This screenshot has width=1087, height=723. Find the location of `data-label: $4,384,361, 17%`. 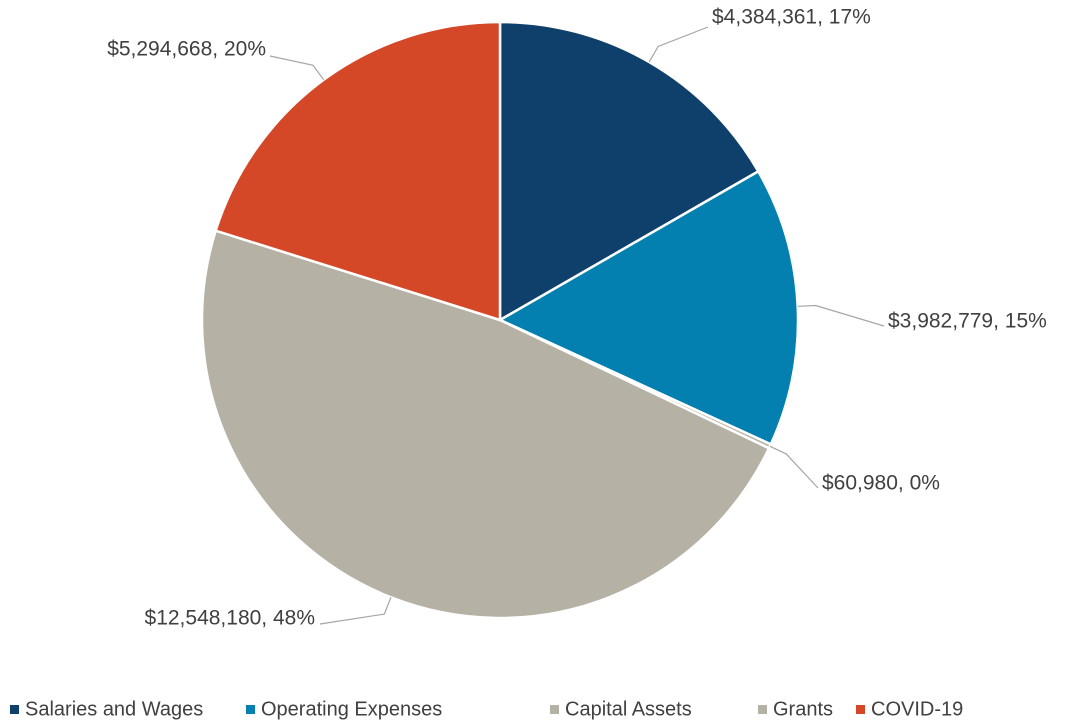

data-label: $4,384,361, 17% is located at coordinates (791, 17).